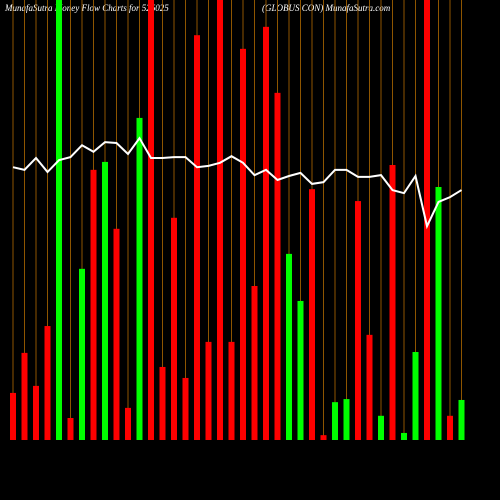 The height and width of the screenshot is (500, 500). Describe the element at coordinates (326, 8) in the screenshot. I see `chart-subtitle: (GLOBUS CON) MunafaSutra.com` at that location.